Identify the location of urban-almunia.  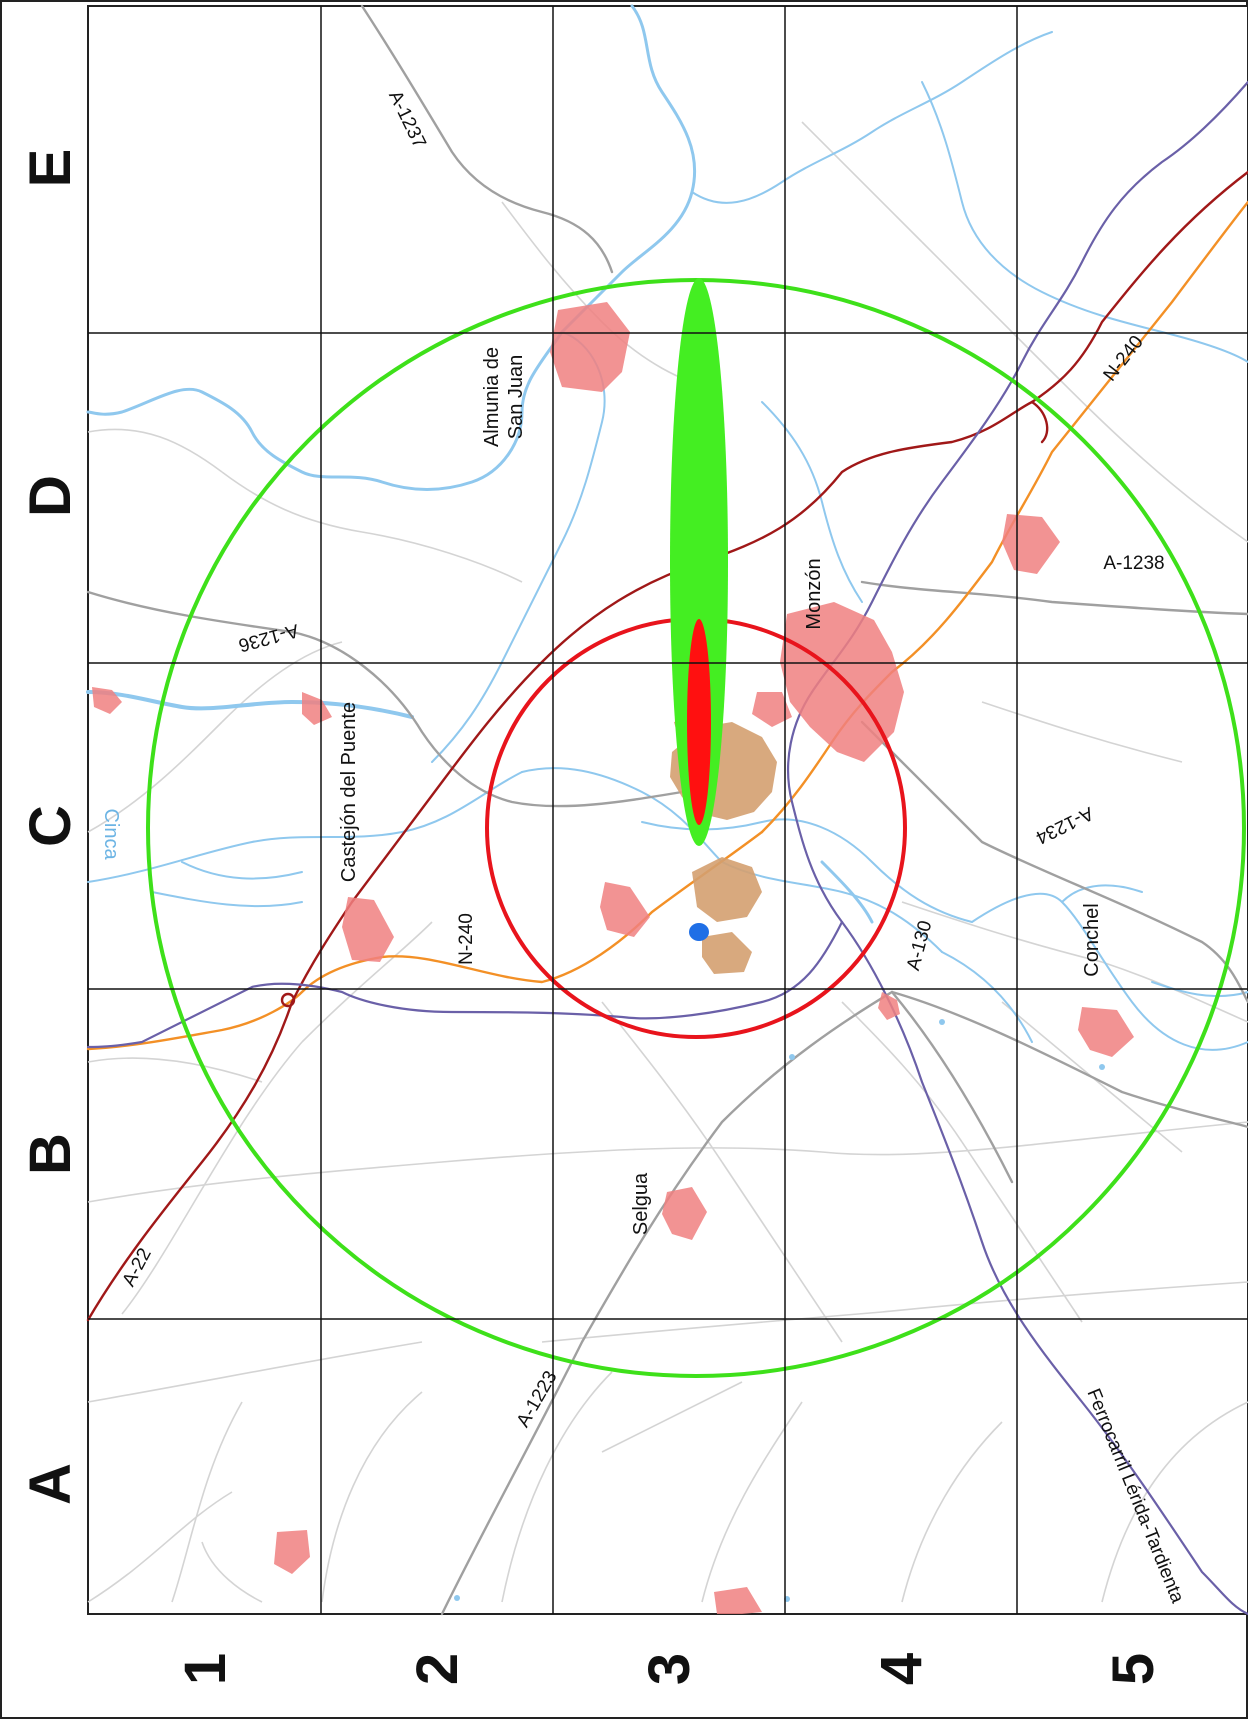
(590, 347).